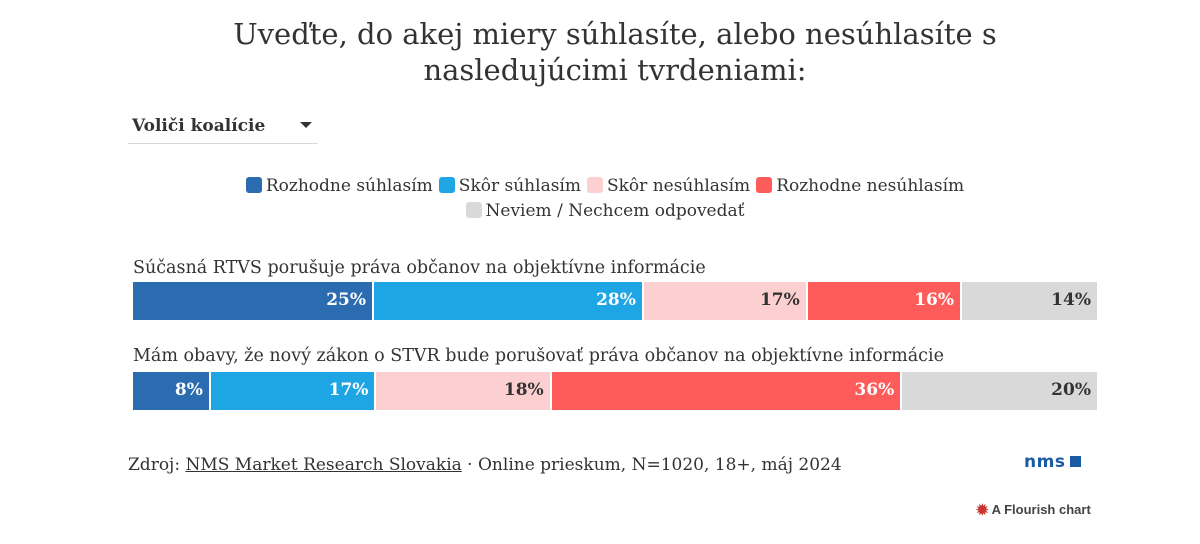 This screenshot has width=1200, height=544. I want to click on bar-segment: 14%, so click(1029, 301).